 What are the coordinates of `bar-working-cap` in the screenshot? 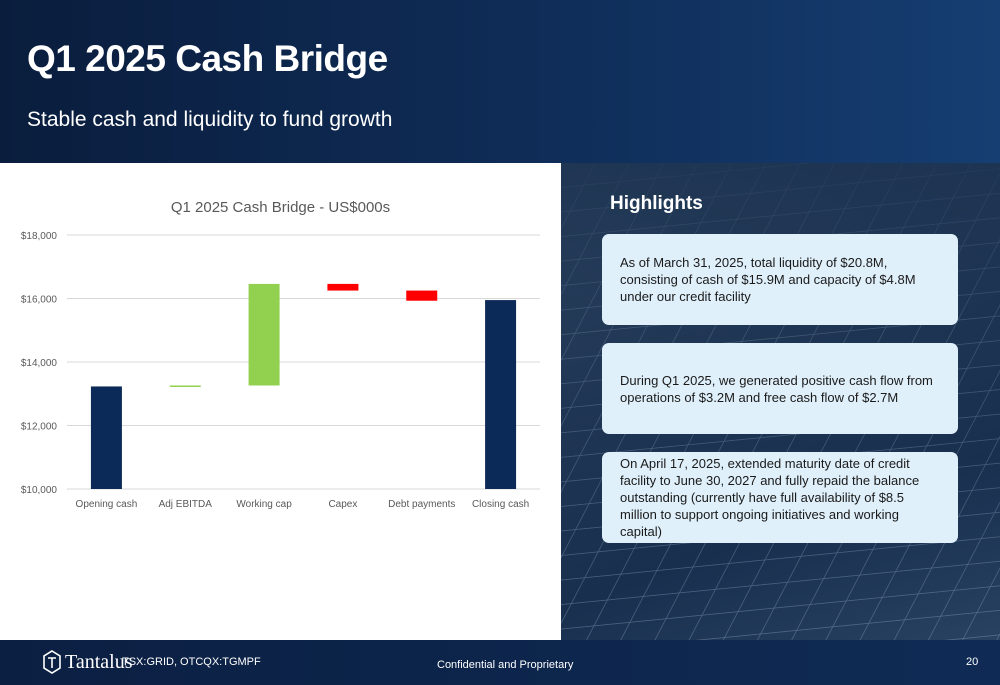 It's located at (264, 334).